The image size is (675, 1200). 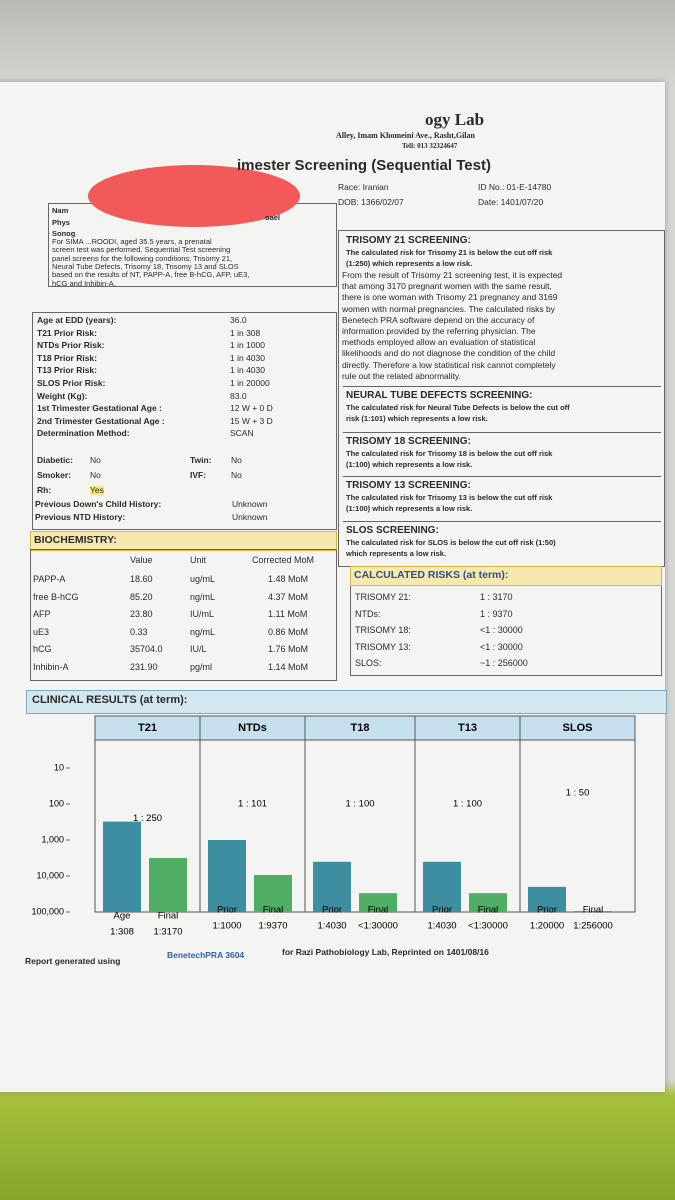 What do you see at coordinates (272, 926) in the screenshot?
I see `bar-value-label: 1:9370` at bounding box center [272, 926].